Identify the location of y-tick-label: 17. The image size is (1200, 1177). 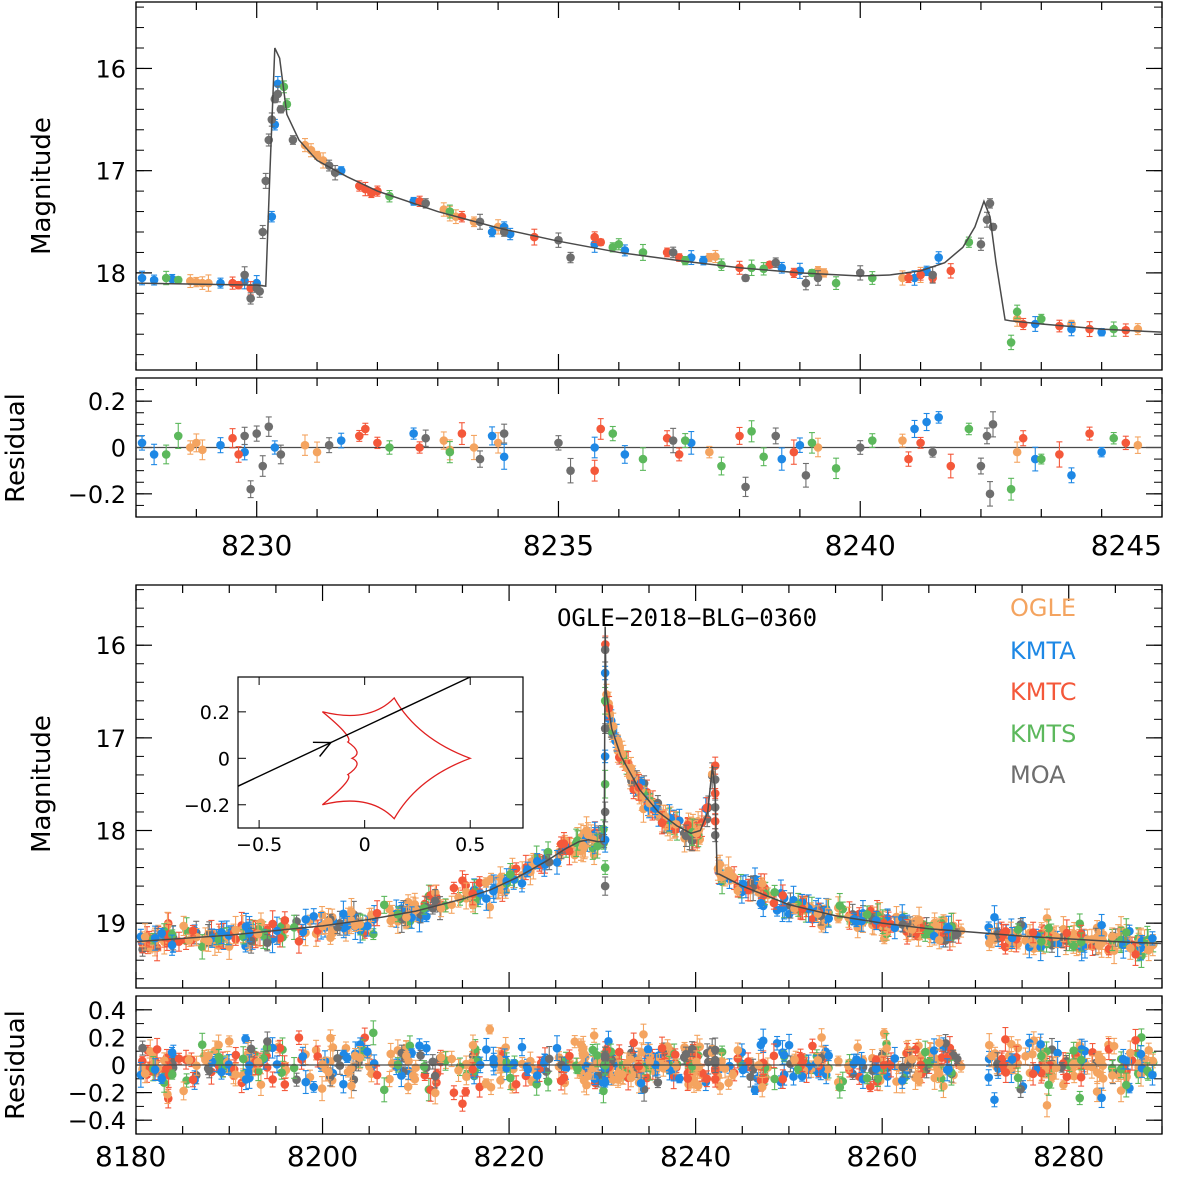
(110, 172).